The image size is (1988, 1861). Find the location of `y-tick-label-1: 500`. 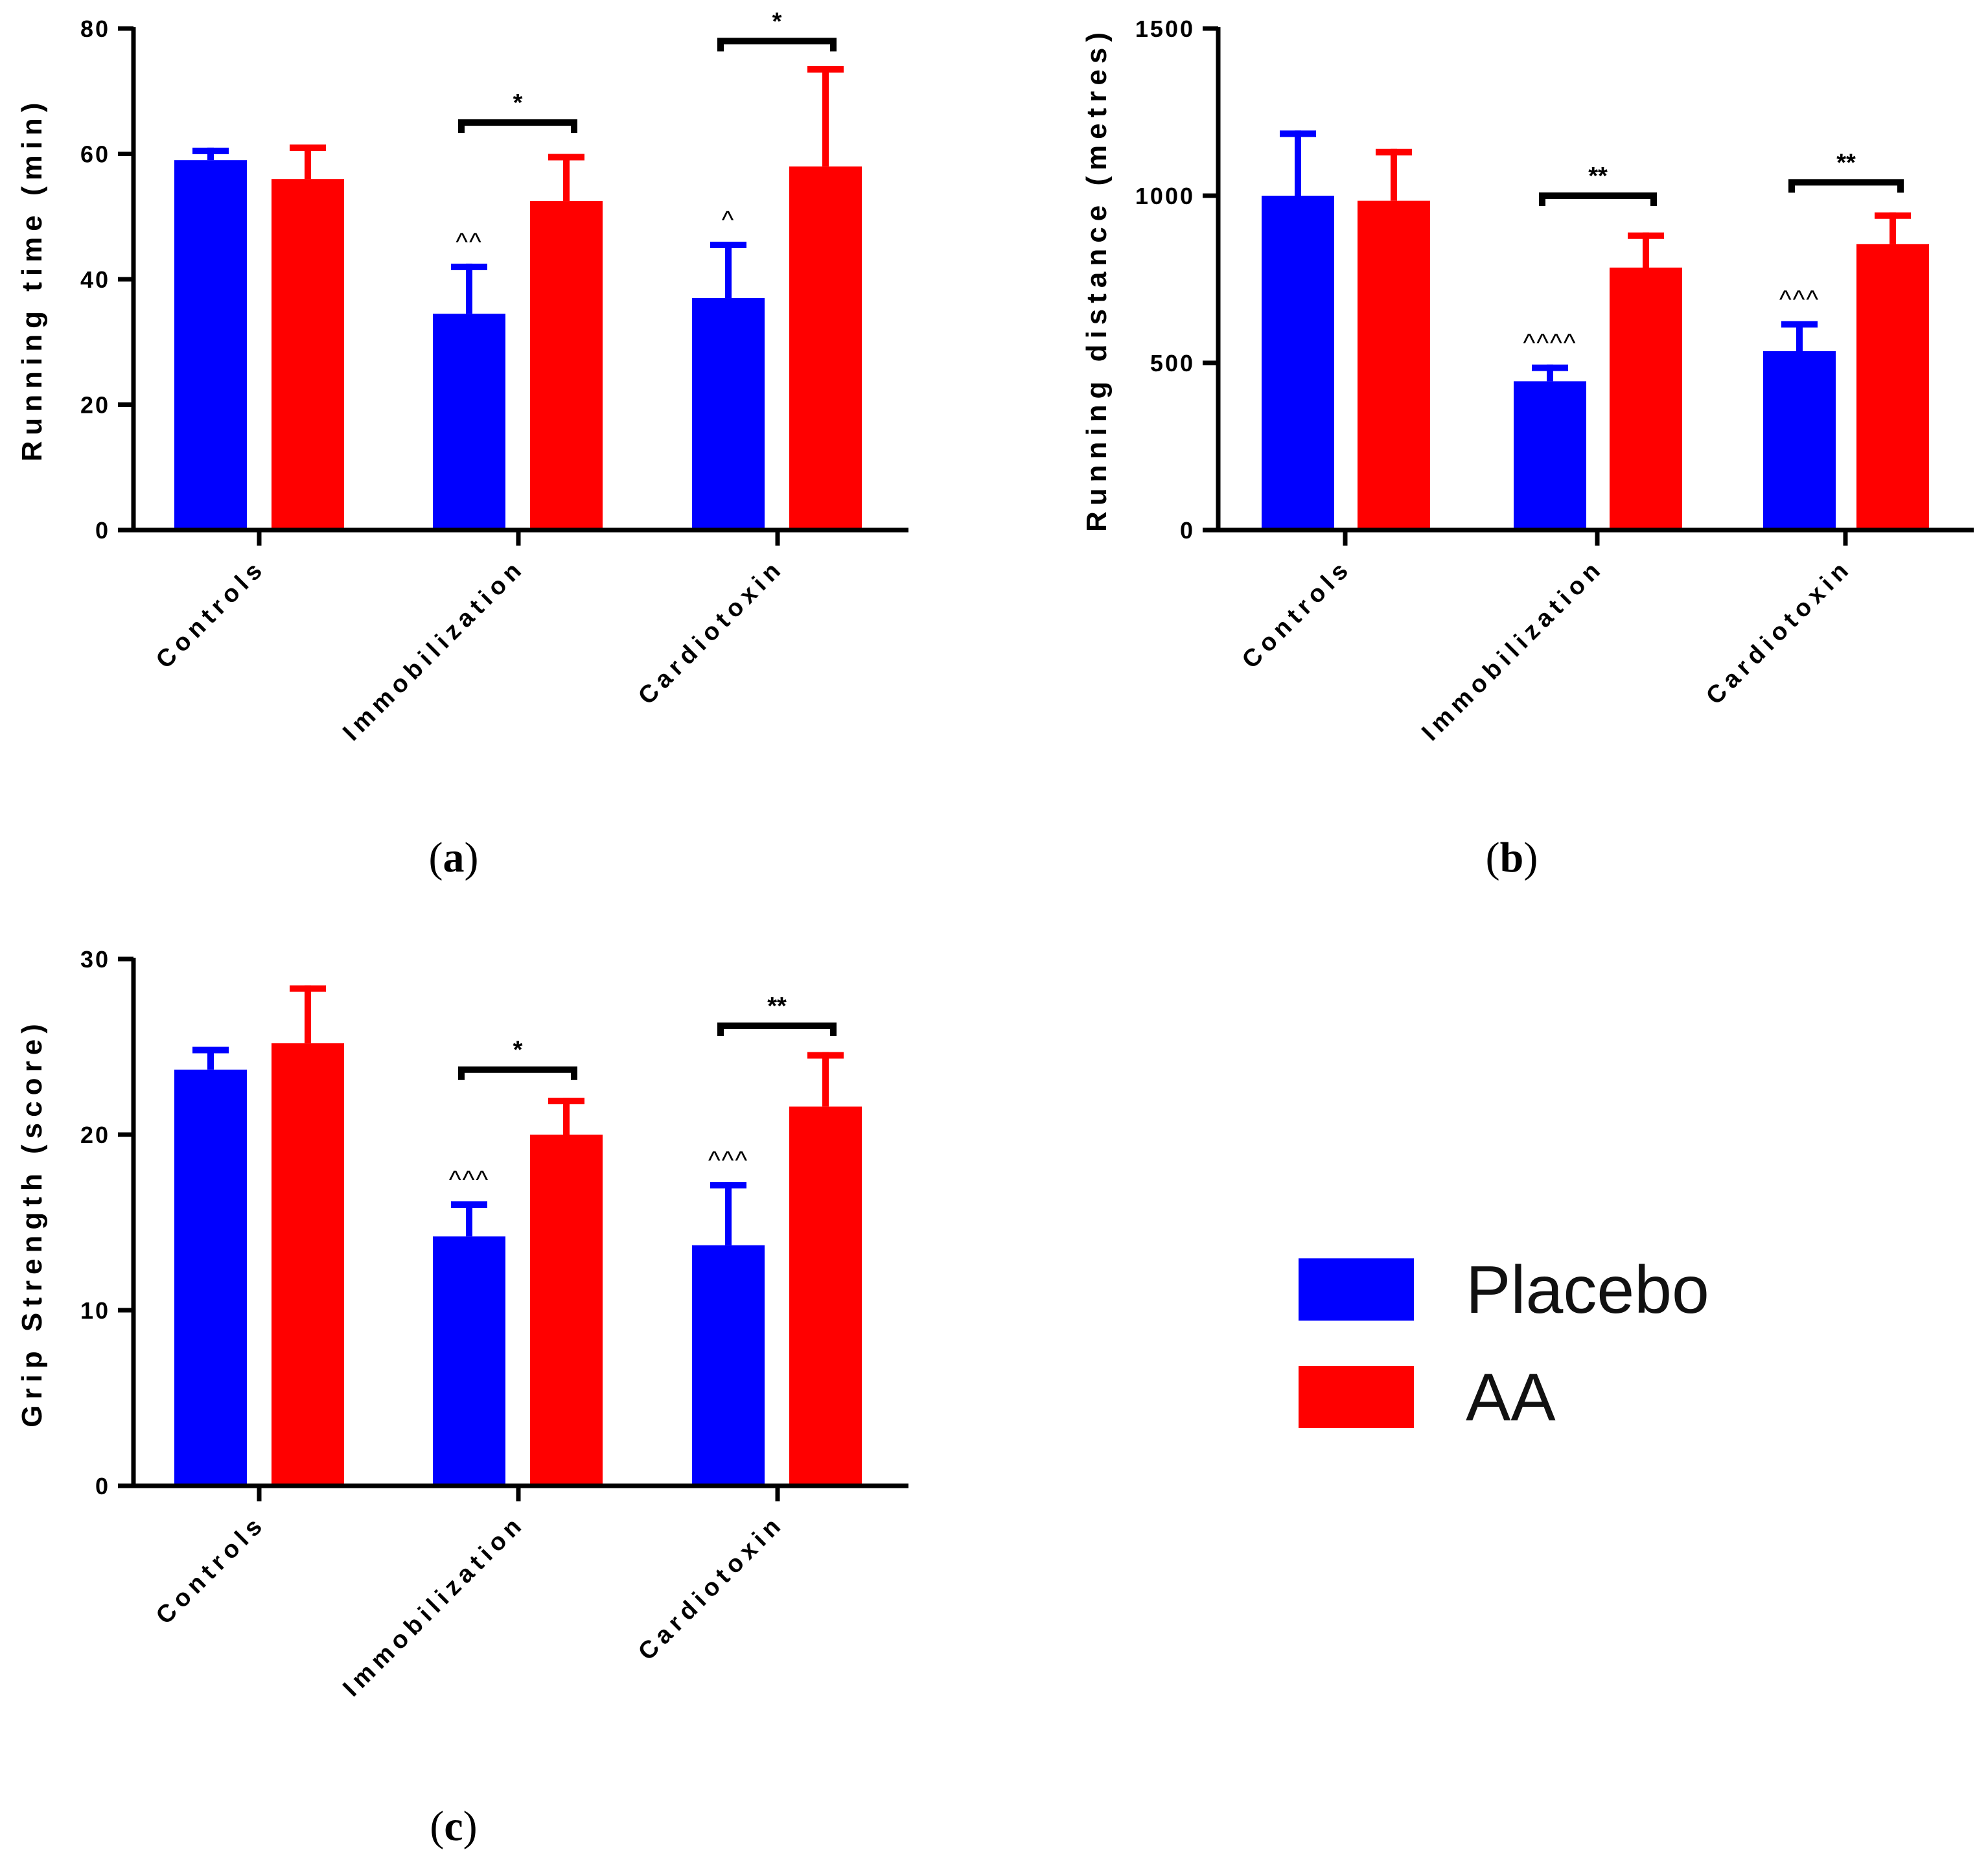

y-tick-label-1: 500 is located at coordinates (1172, 363).